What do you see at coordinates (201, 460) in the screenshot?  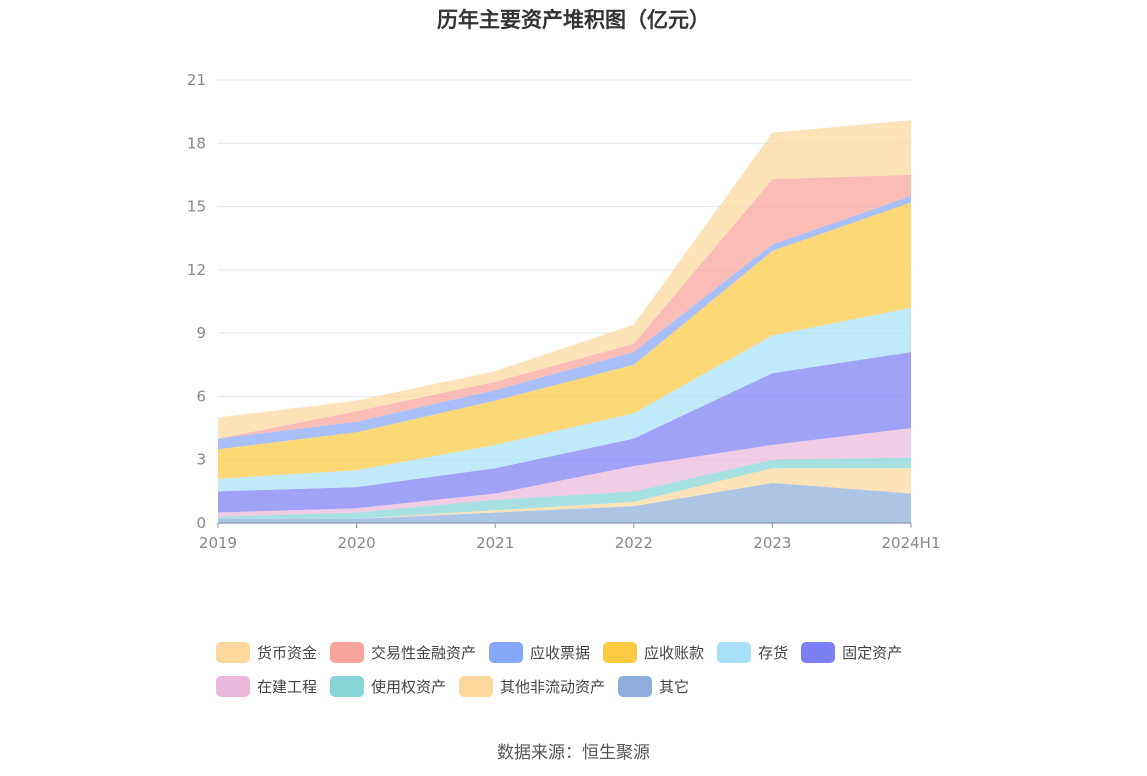 I see `y-tick-label: 3` at bounding box center [201, 460].